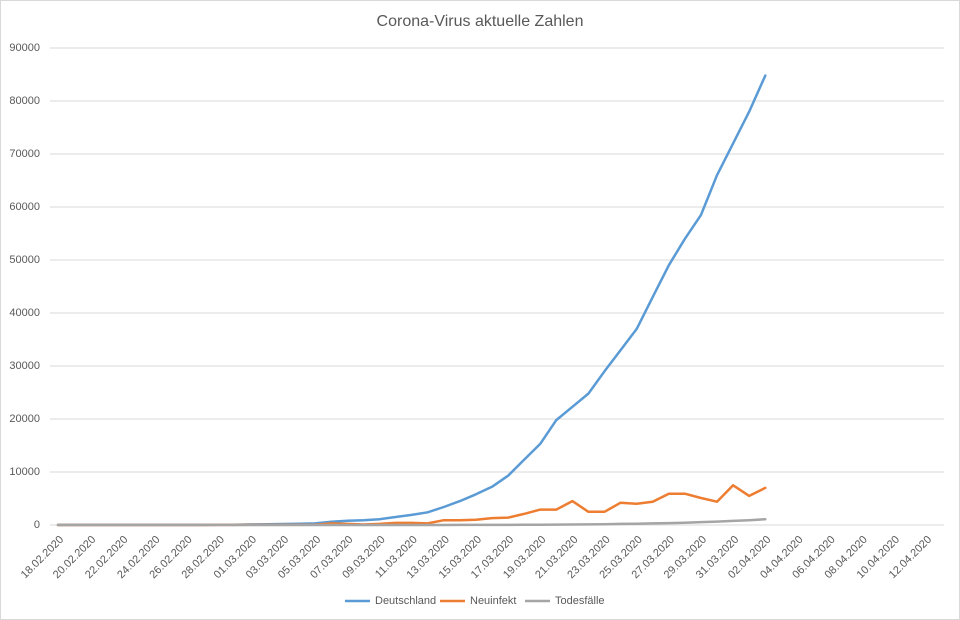  What do you see at coordinates (24, 313) in the screenshot?
I see `y-tick-label: 40000` at bounding box center [24, 313].